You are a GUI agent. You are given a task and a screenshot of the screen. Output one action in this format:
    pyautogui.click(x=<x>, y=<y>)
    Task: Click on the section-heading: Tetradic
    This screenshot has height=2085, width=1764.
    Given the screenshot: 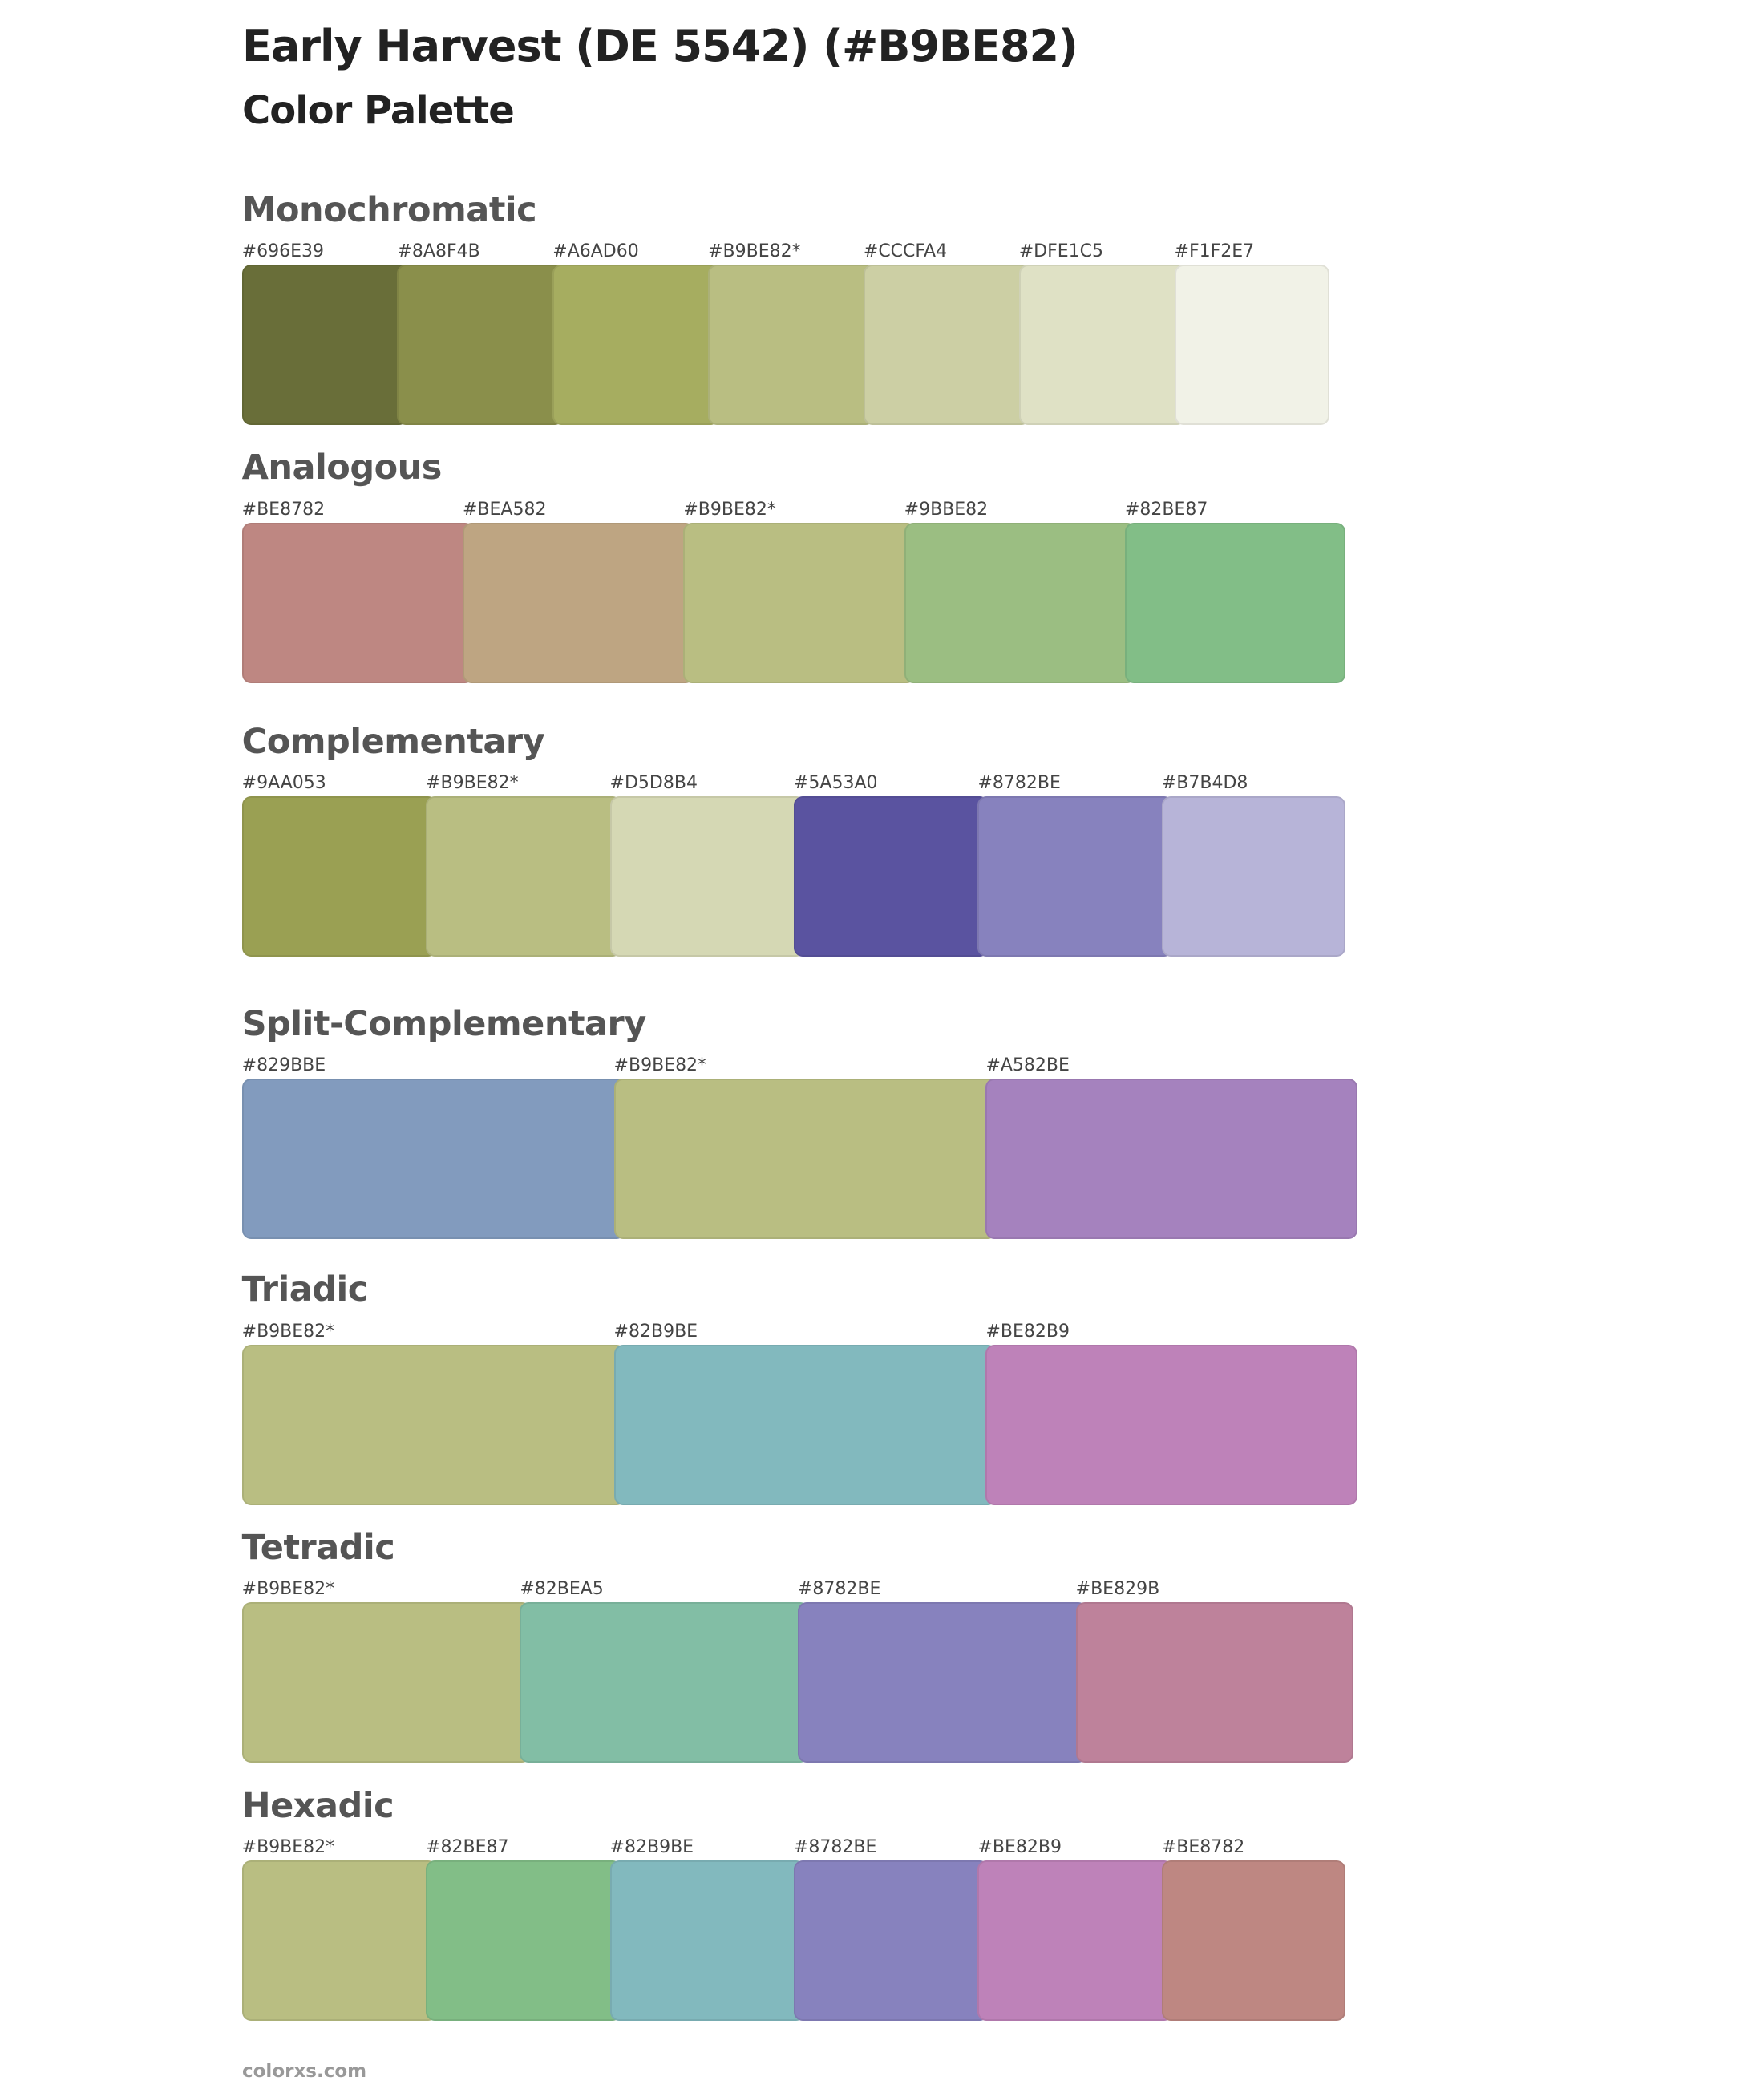 What is the action you would take?
    pyautogui.click(x=318, y=1548)
    